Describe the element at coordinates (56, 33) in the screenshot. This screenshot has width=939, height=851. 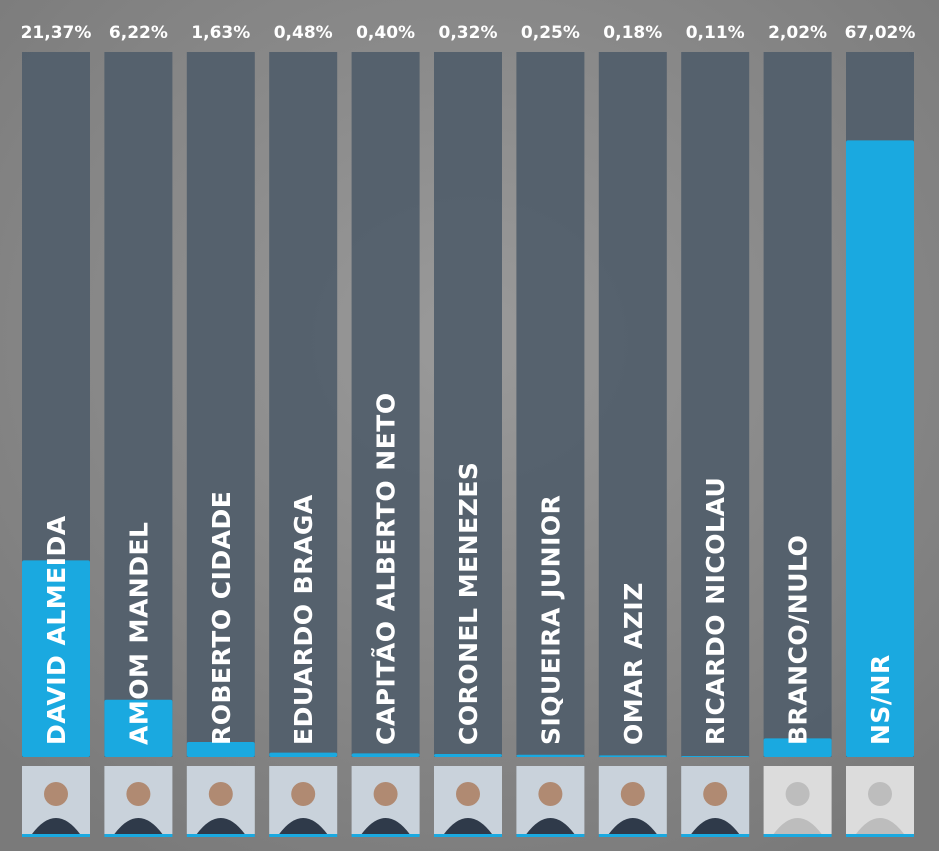
I see `value-label: 21,37%` at that location.